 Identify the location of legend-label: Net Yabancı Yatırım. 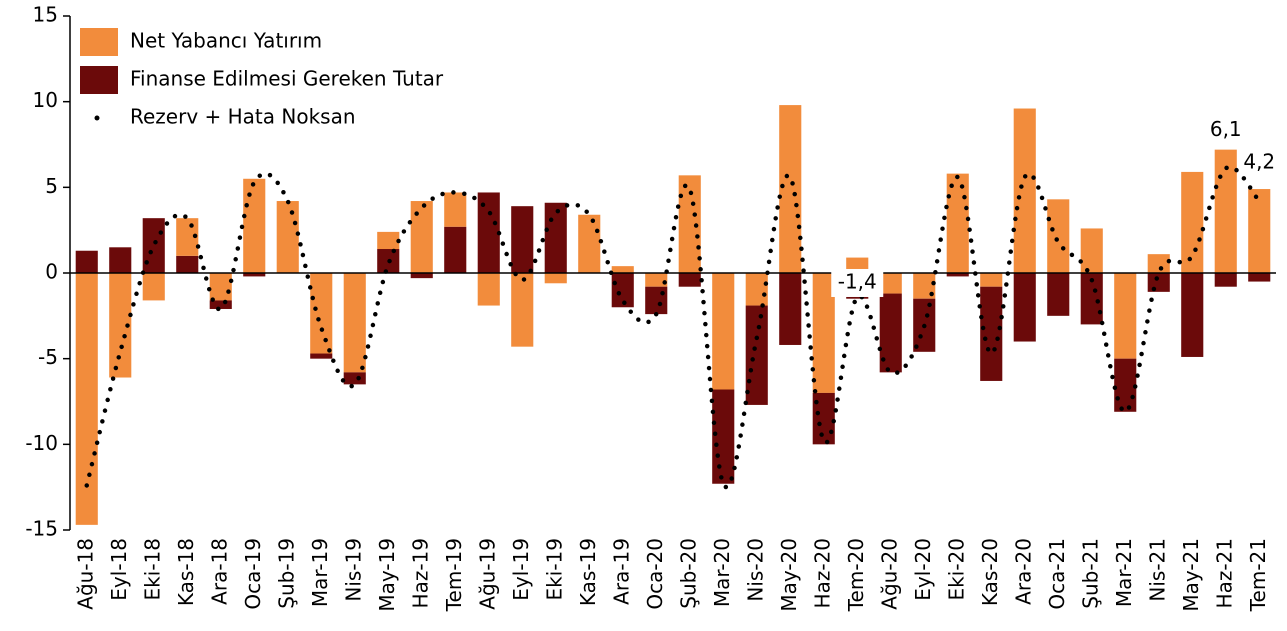
(226, 41).